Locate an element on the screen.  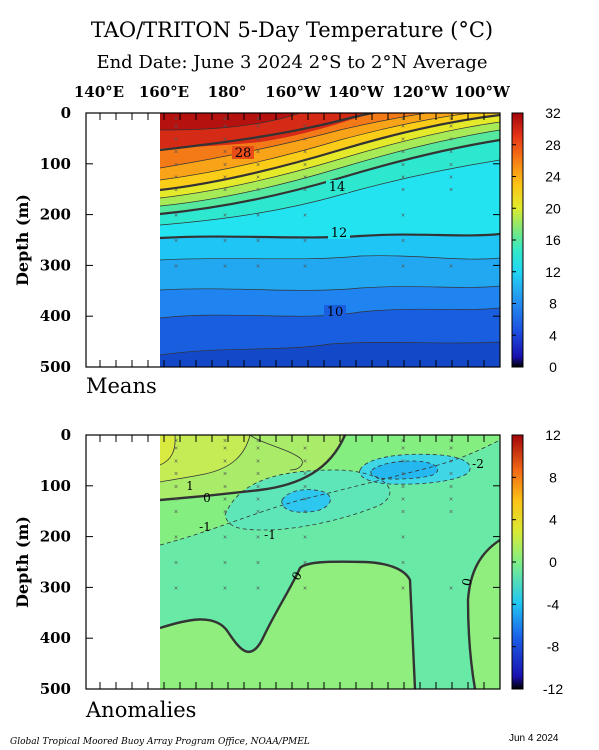
chart-title: TAO/TRITON 5-Day Temperature (°C) is located at coordinates (292, 30).